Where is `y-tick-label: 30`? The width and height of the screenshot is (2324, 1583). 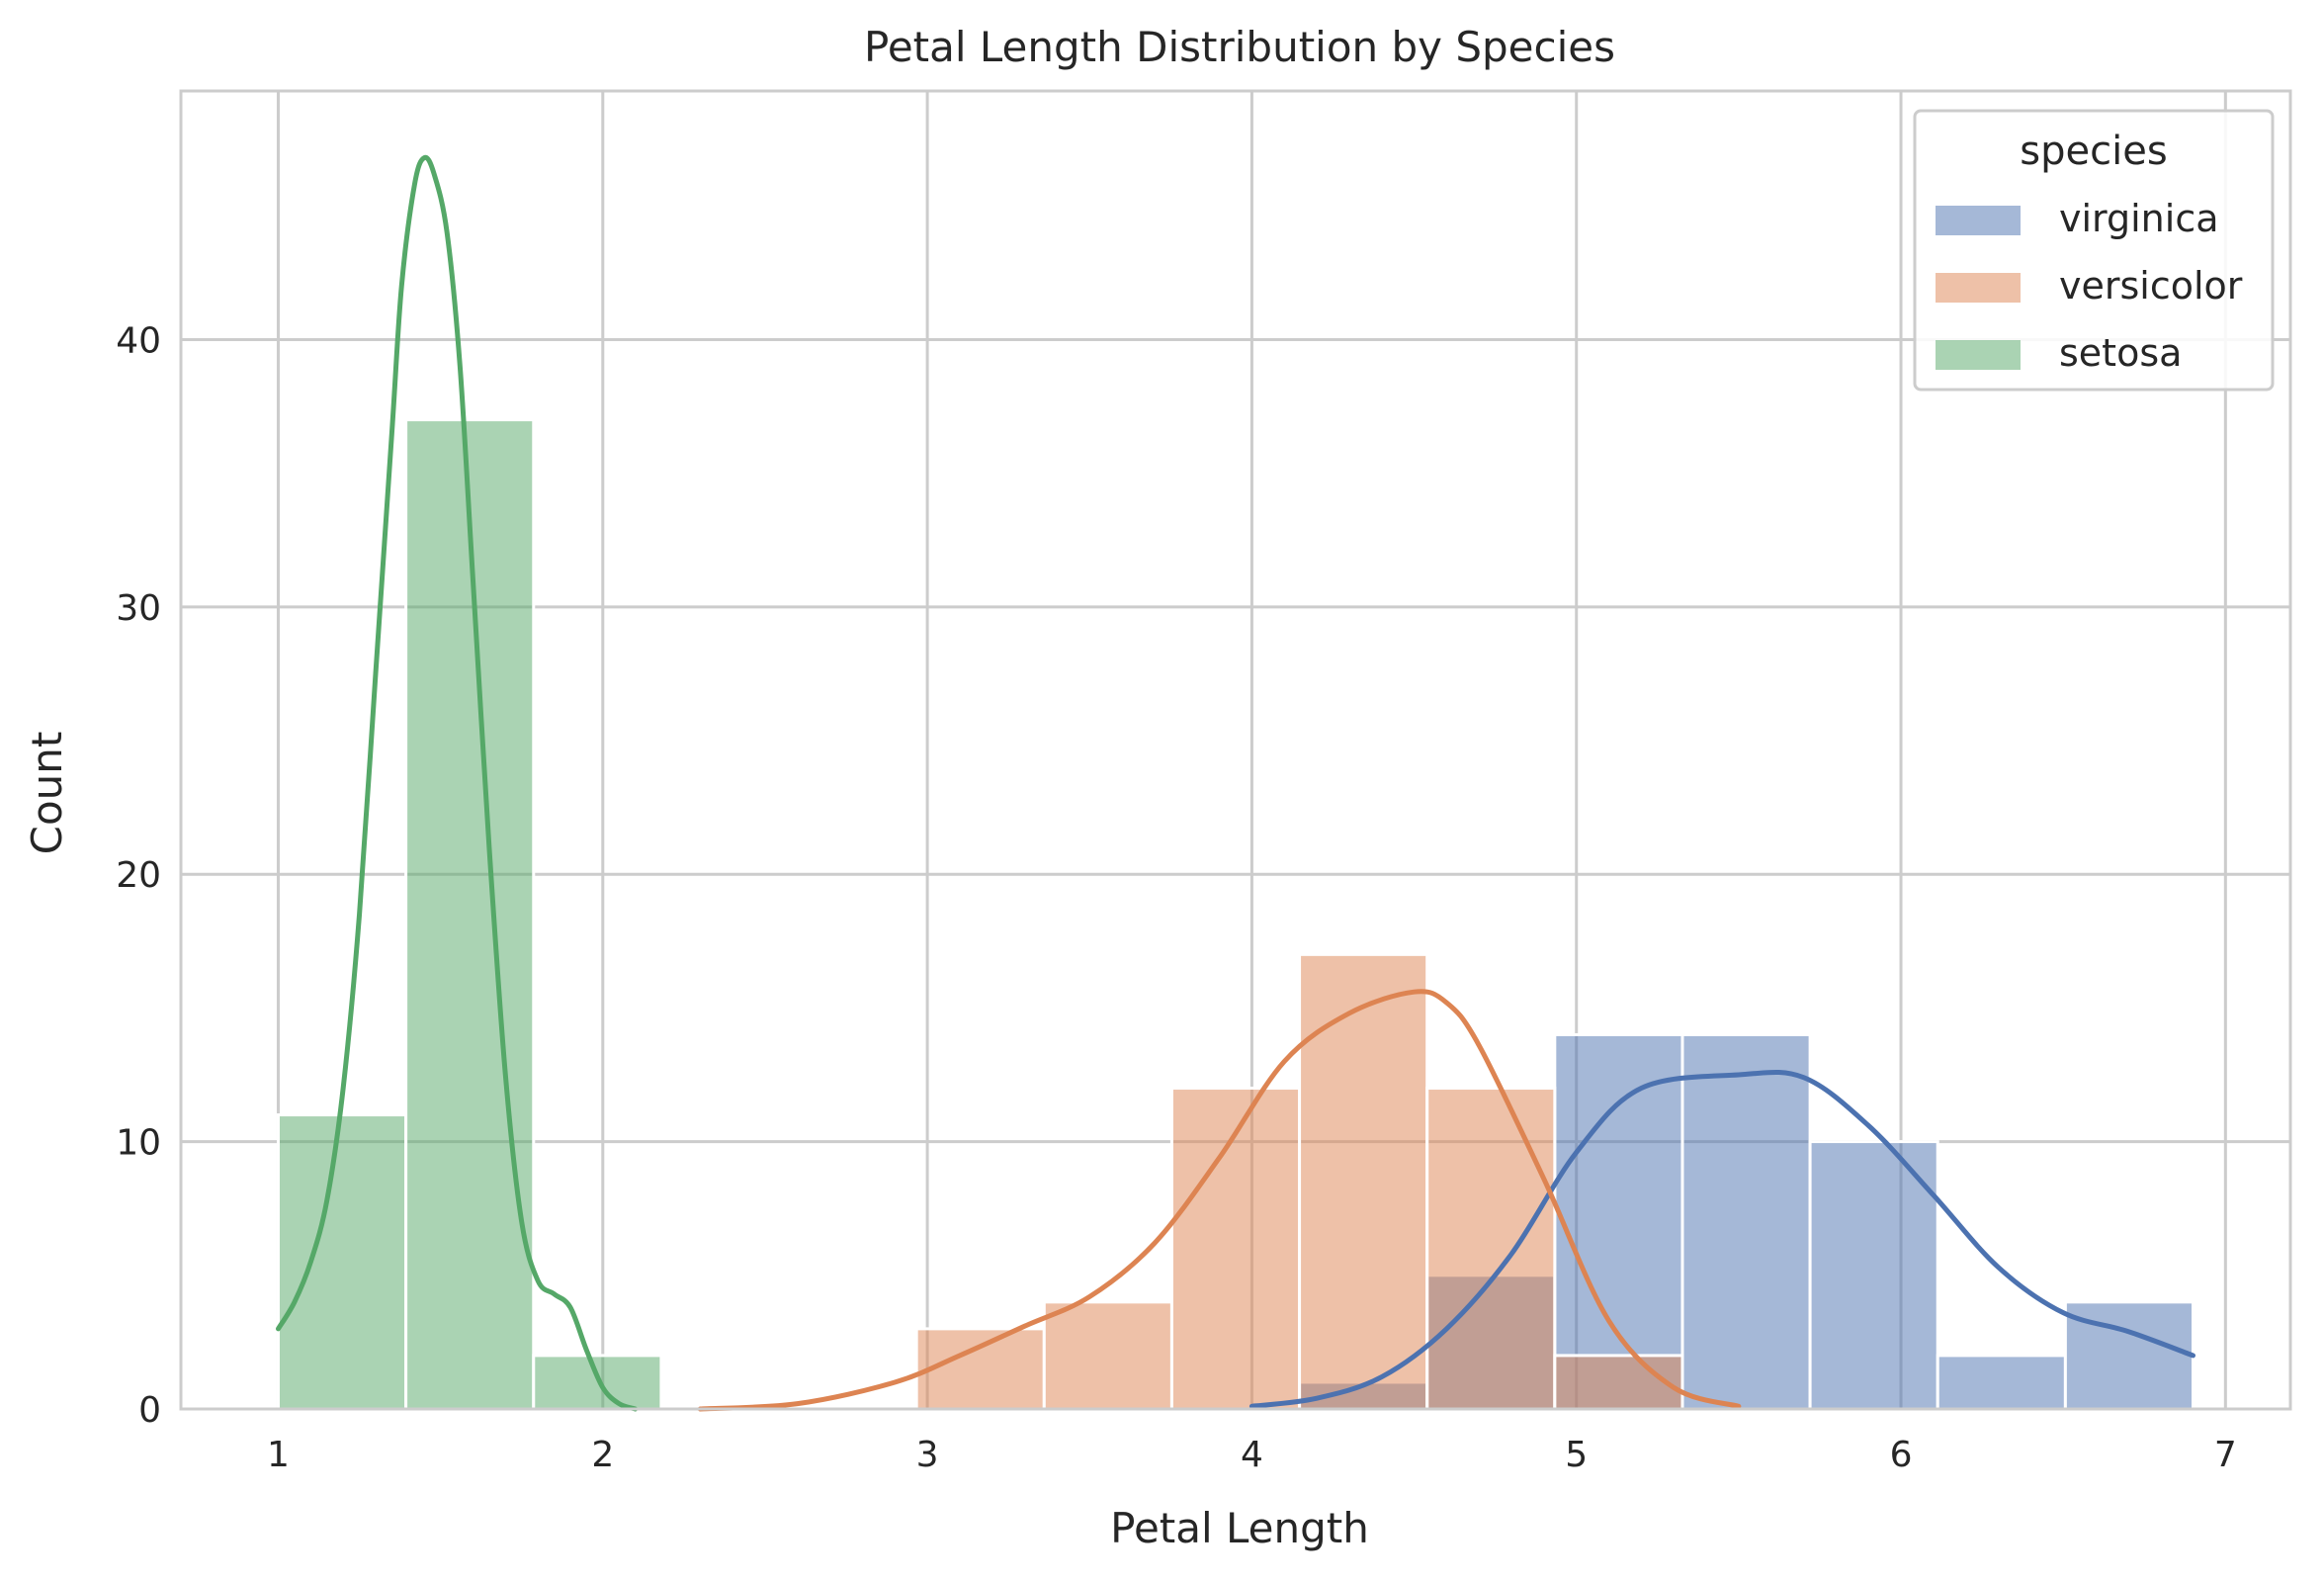 y-tick-label: 30 is located at coordinates (138, 608).